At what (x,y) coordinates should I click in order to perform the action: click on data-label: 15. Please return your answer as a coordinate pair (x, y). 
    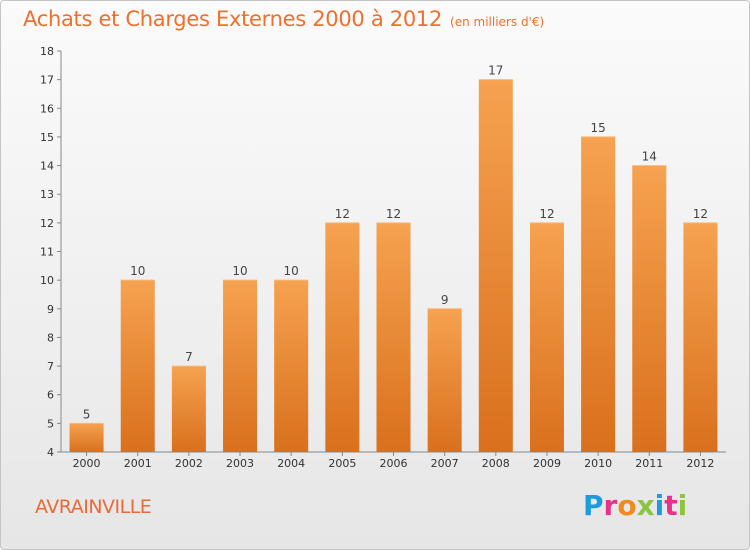
    Looking at the image, I should click on (597, 128).